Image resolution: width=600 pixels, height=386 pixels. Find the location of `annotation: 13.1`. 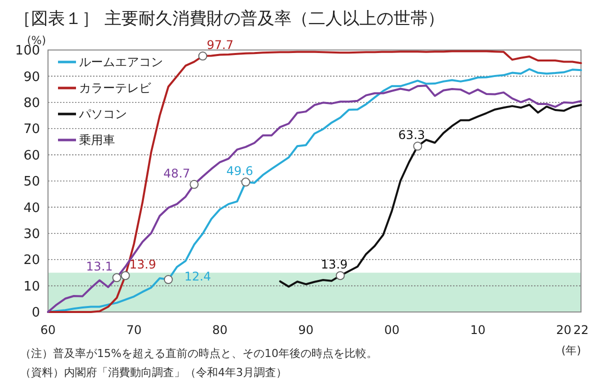

annotation: 13.1 is located at coordinates (99, 267).